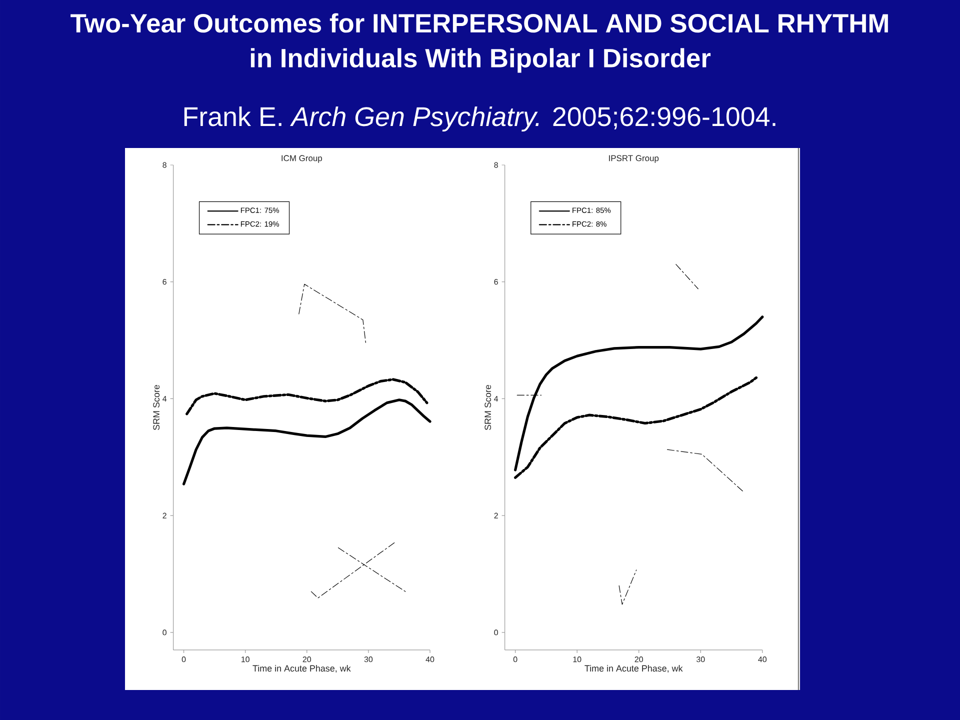 The height and width of the screenshot is (720, 960). I want to click on text: Two-Year Outcomes for INTERPERSONAL AND SOCIAL RHYTHM in Individuals With Bipolar I Disorder, so click(479, 43).